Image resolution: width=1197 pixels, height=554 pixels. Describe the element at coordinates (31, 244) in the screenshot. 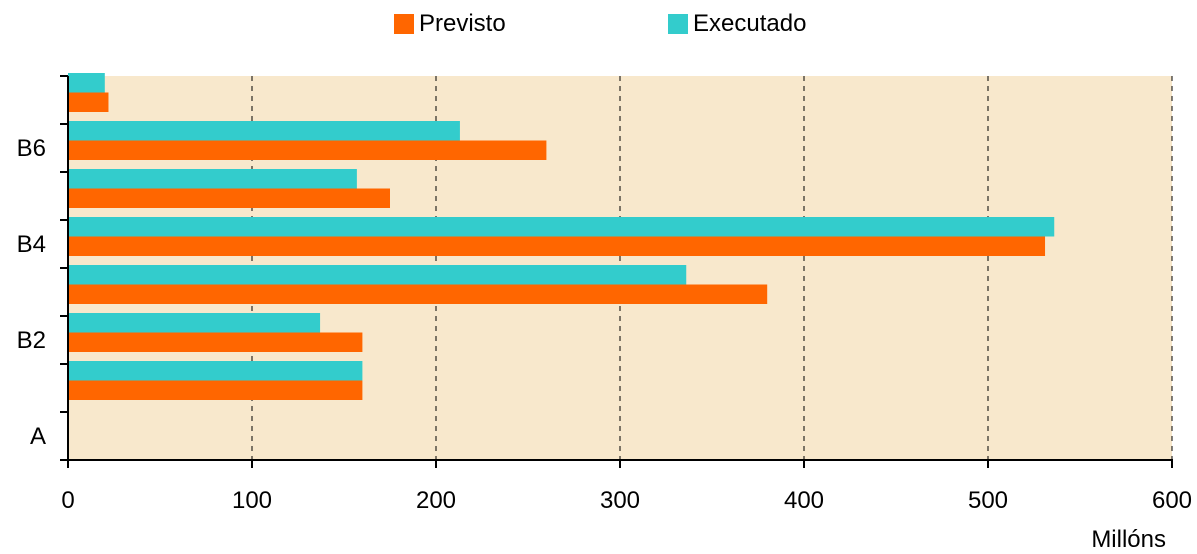

I see `y-tick-label: B4` at that location.